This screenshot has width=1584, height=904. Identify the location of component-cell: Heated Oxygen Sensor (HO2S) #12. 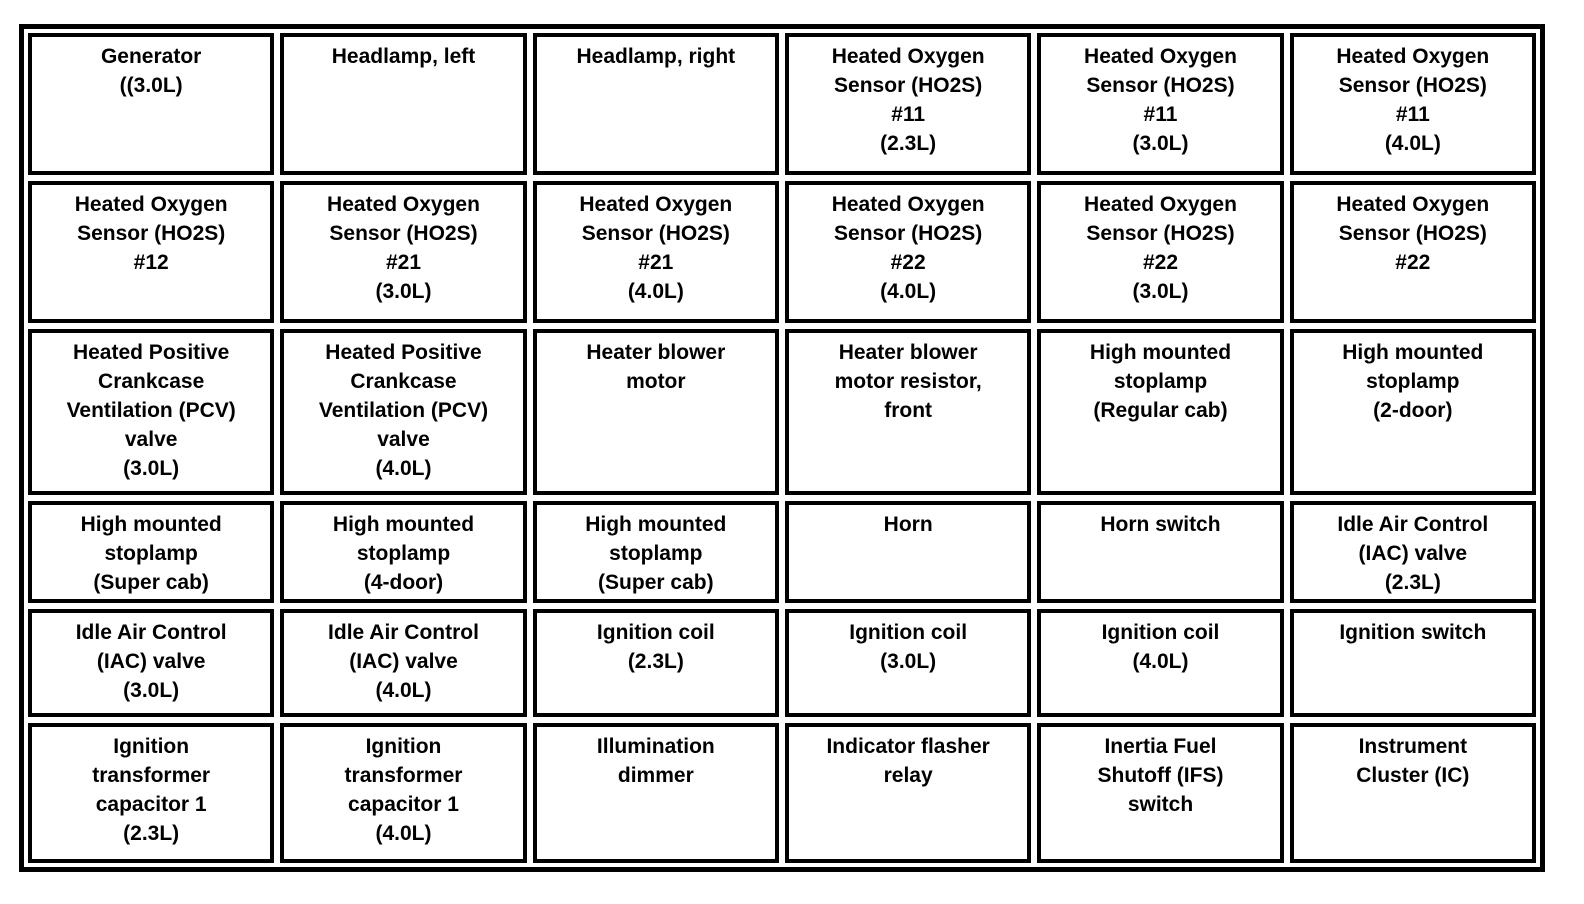
(151, 252).